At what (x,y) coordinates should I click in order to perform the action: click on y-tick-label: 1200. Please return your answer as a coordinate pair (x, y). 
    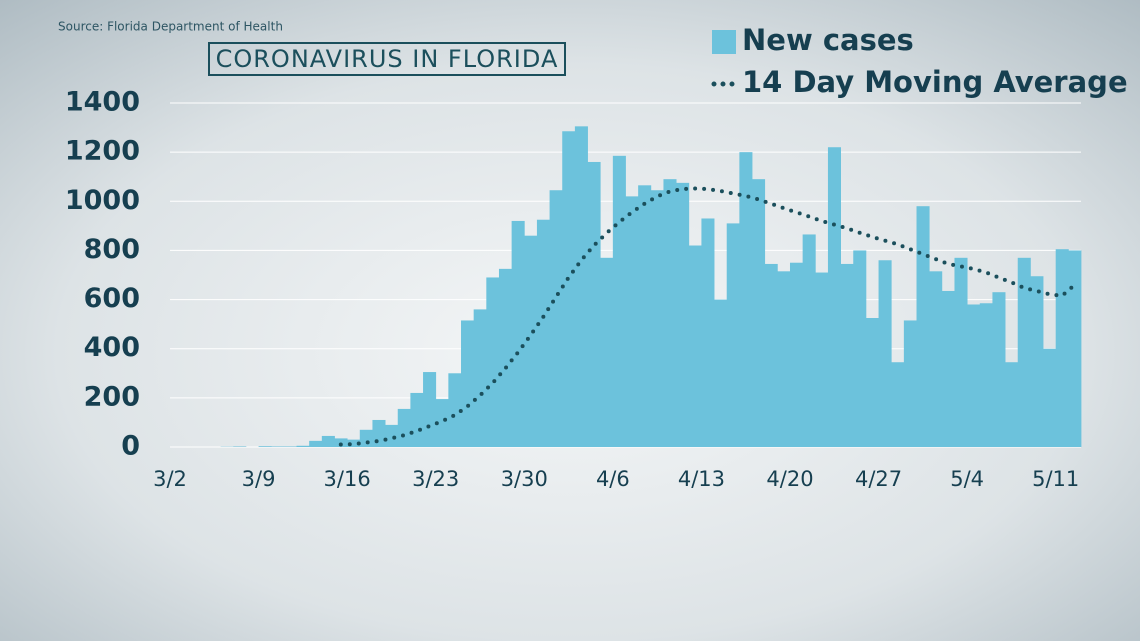
    Looking at the image, I should click on (102, 151).